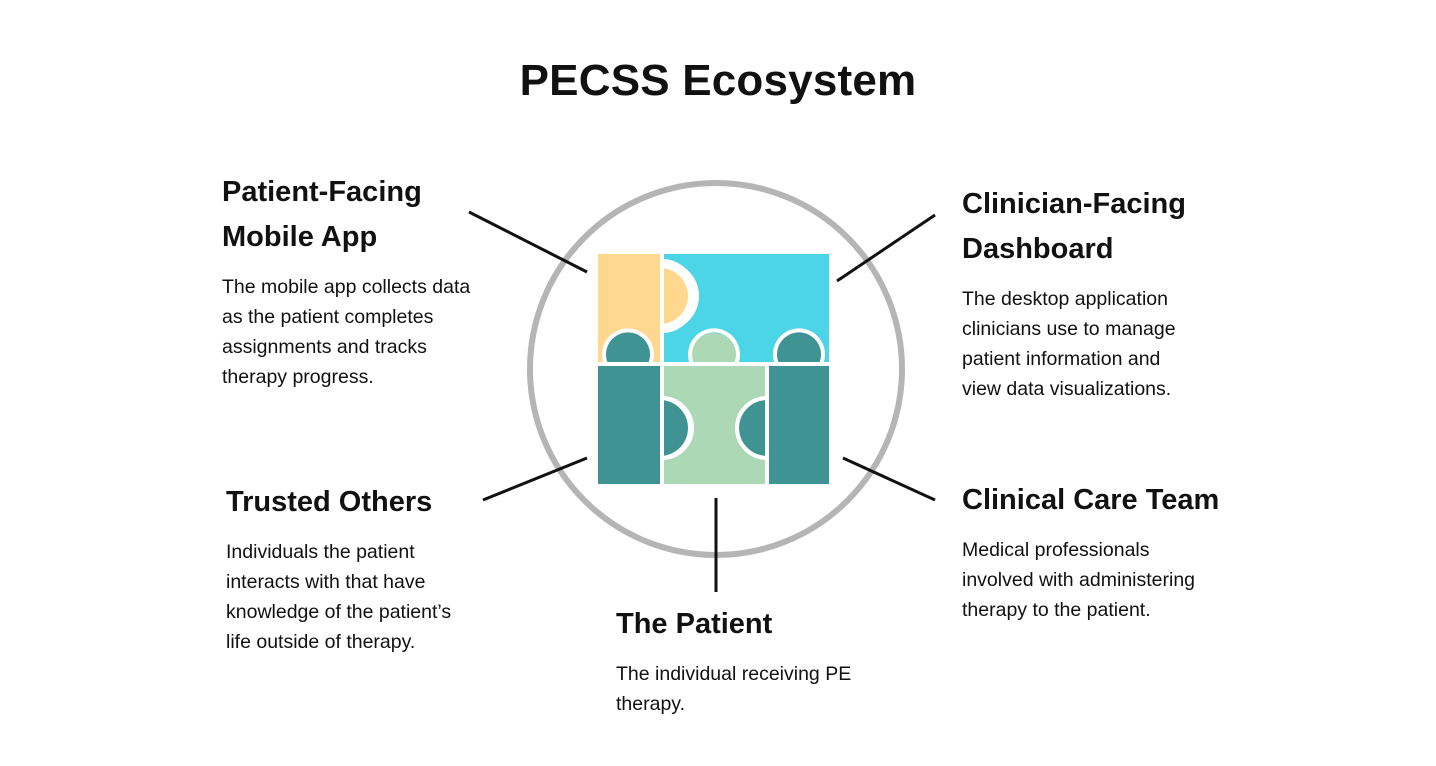  Describe the element at coordinates (718, 80) in the screenshot. I see `page-title: PECSS Ecosystem` at that location.